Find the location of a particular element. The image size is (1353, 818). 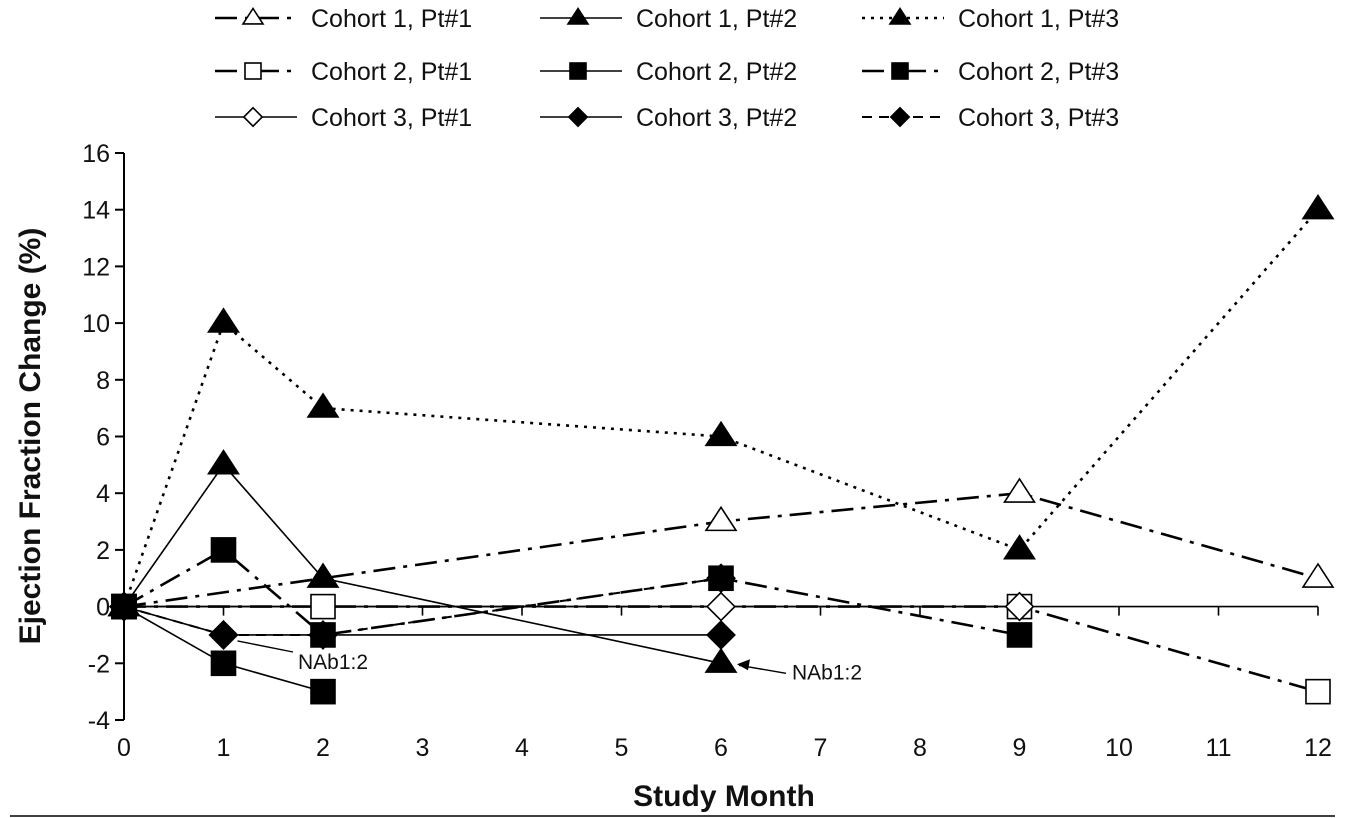

y-tick-label: -4 is located at coordinates (99, 721).